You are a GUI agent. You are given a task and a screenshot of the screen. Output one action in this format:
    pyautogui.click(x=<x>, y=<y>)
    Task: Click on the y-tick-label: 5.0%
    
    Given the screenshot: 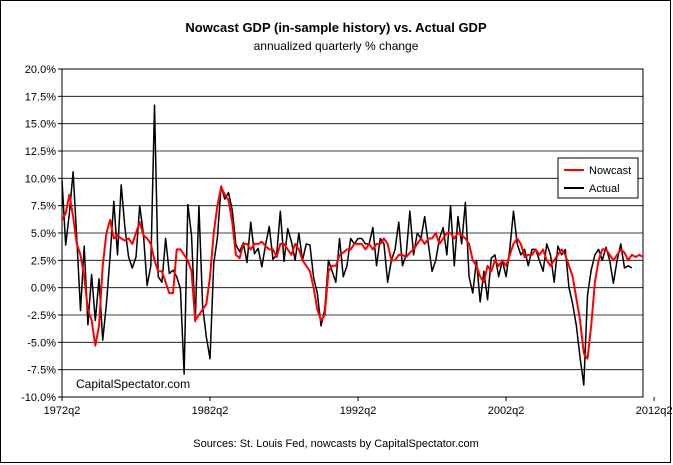 What is the action you would take?
    pyautogui.click(x=43, y=234)
    